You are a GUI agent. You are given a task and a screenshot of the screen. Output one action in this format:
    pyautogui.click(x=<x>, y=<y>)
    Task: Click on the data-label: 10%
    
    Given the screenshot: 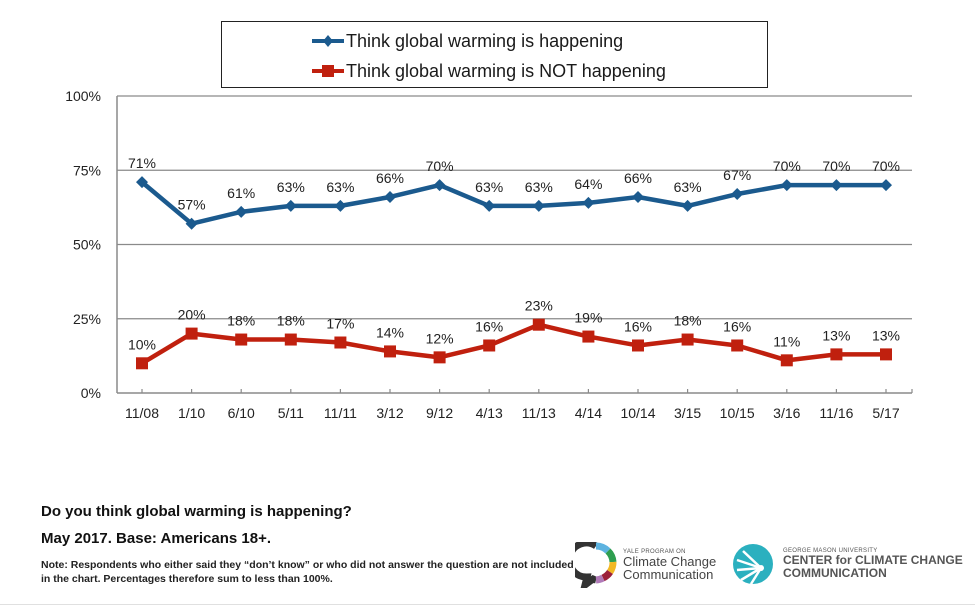 What is the action you would take?
    pyautogui.click(x=142, y=344)
    